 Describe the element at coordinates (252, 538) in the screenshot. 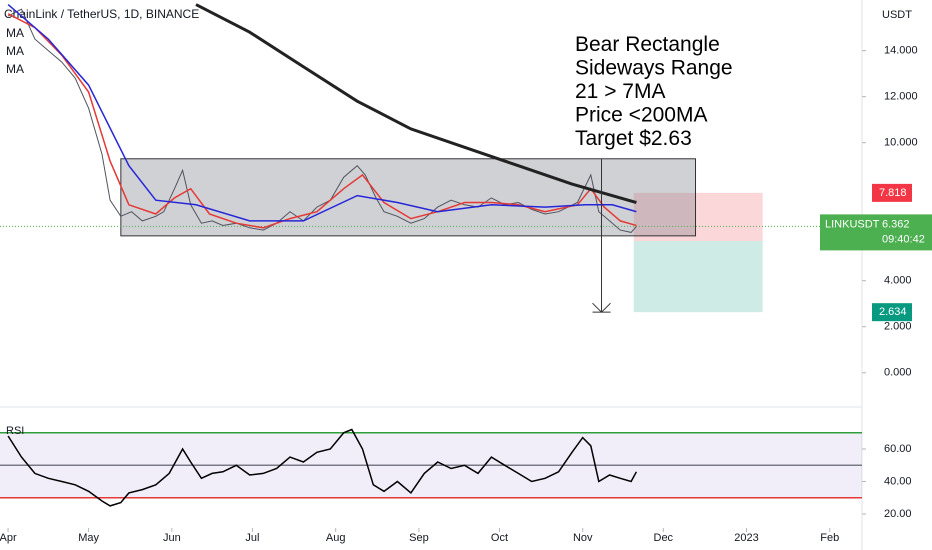

I see `x-tick-label: Jul` at that location.